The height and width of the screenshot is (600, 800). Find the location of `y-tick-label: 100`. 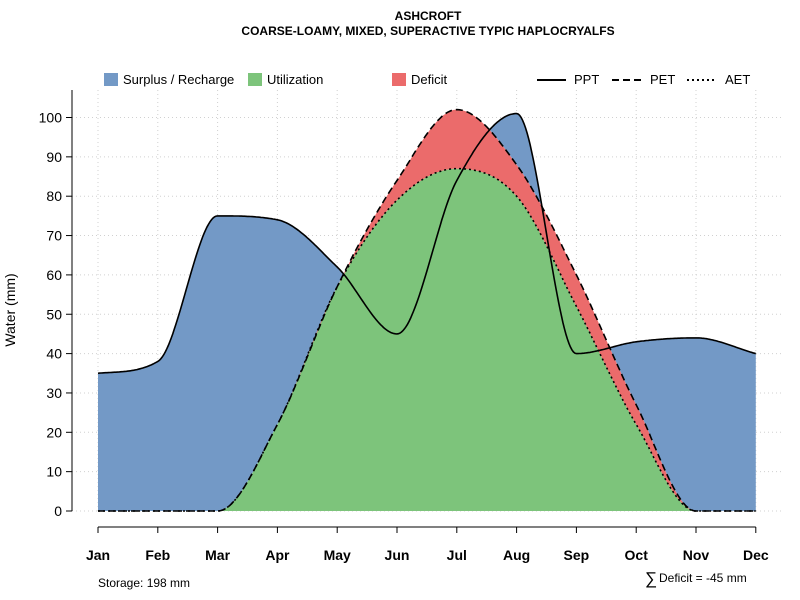

y-tick-label: 100 is located at coordinates (51, 118).